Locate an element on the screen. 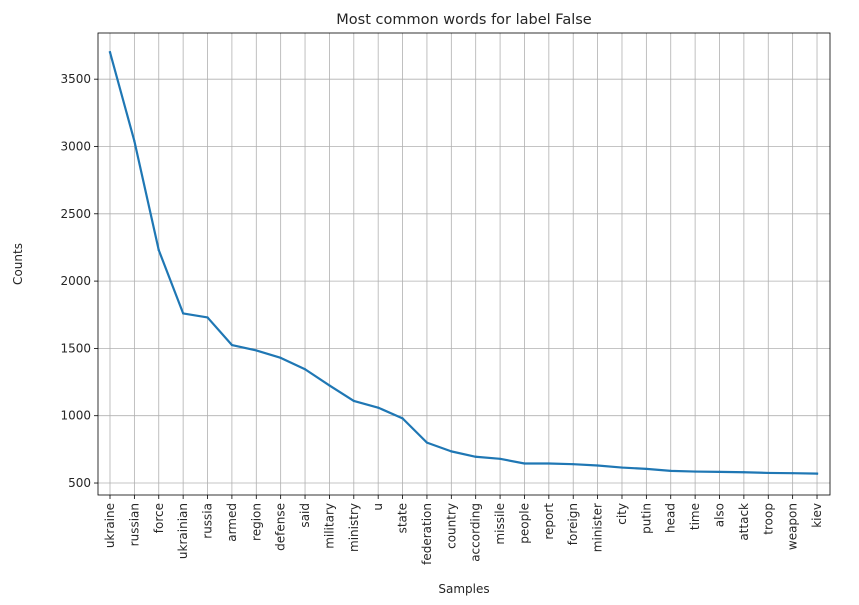 The image size is (859, 605). chart-title: Most common words for label False is located at coordinates (464, 20).